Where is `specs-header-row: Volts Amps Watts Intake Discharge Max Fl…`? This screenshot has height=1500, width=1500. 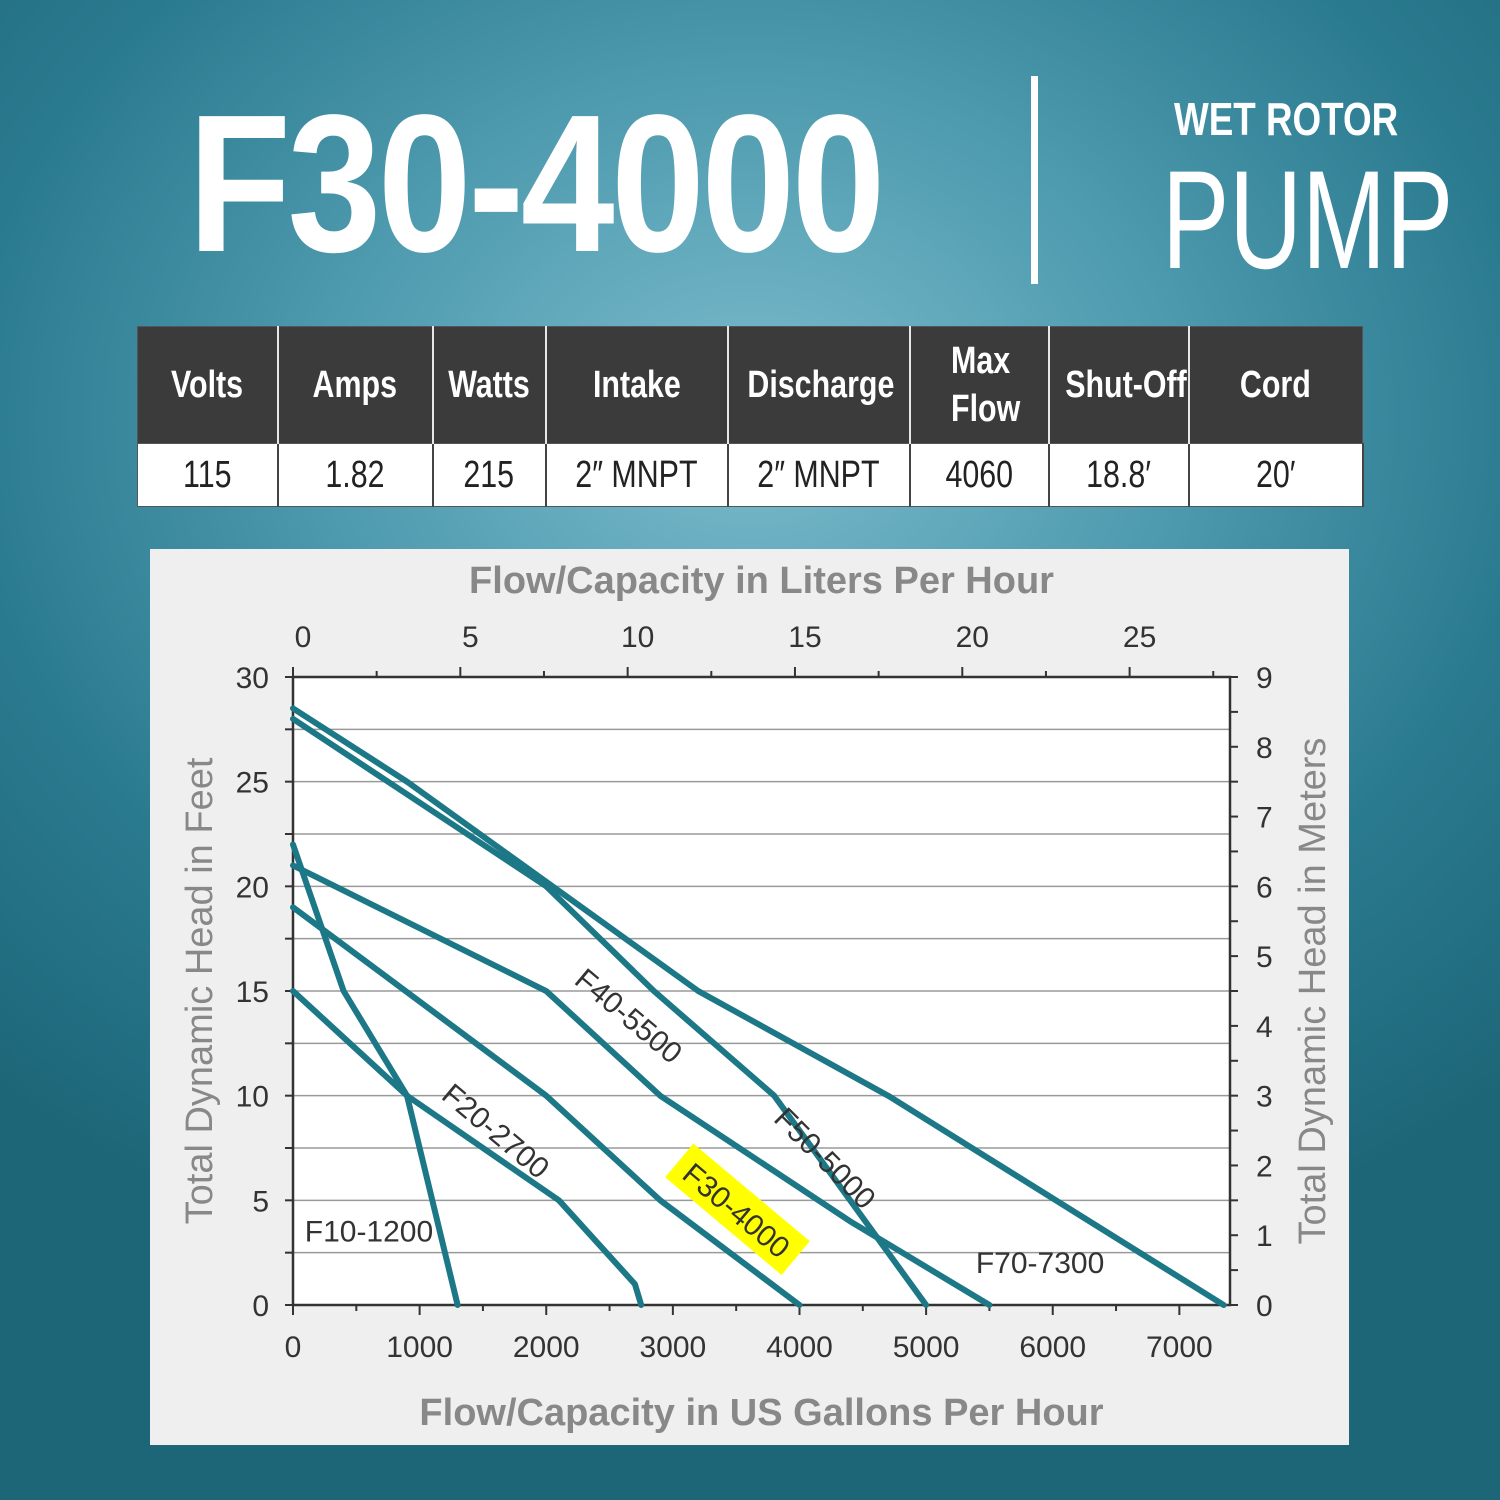
specs-header-row: Volts Amps Watts Intake Discharge Max Fl… is located at coordinates (750, 385).